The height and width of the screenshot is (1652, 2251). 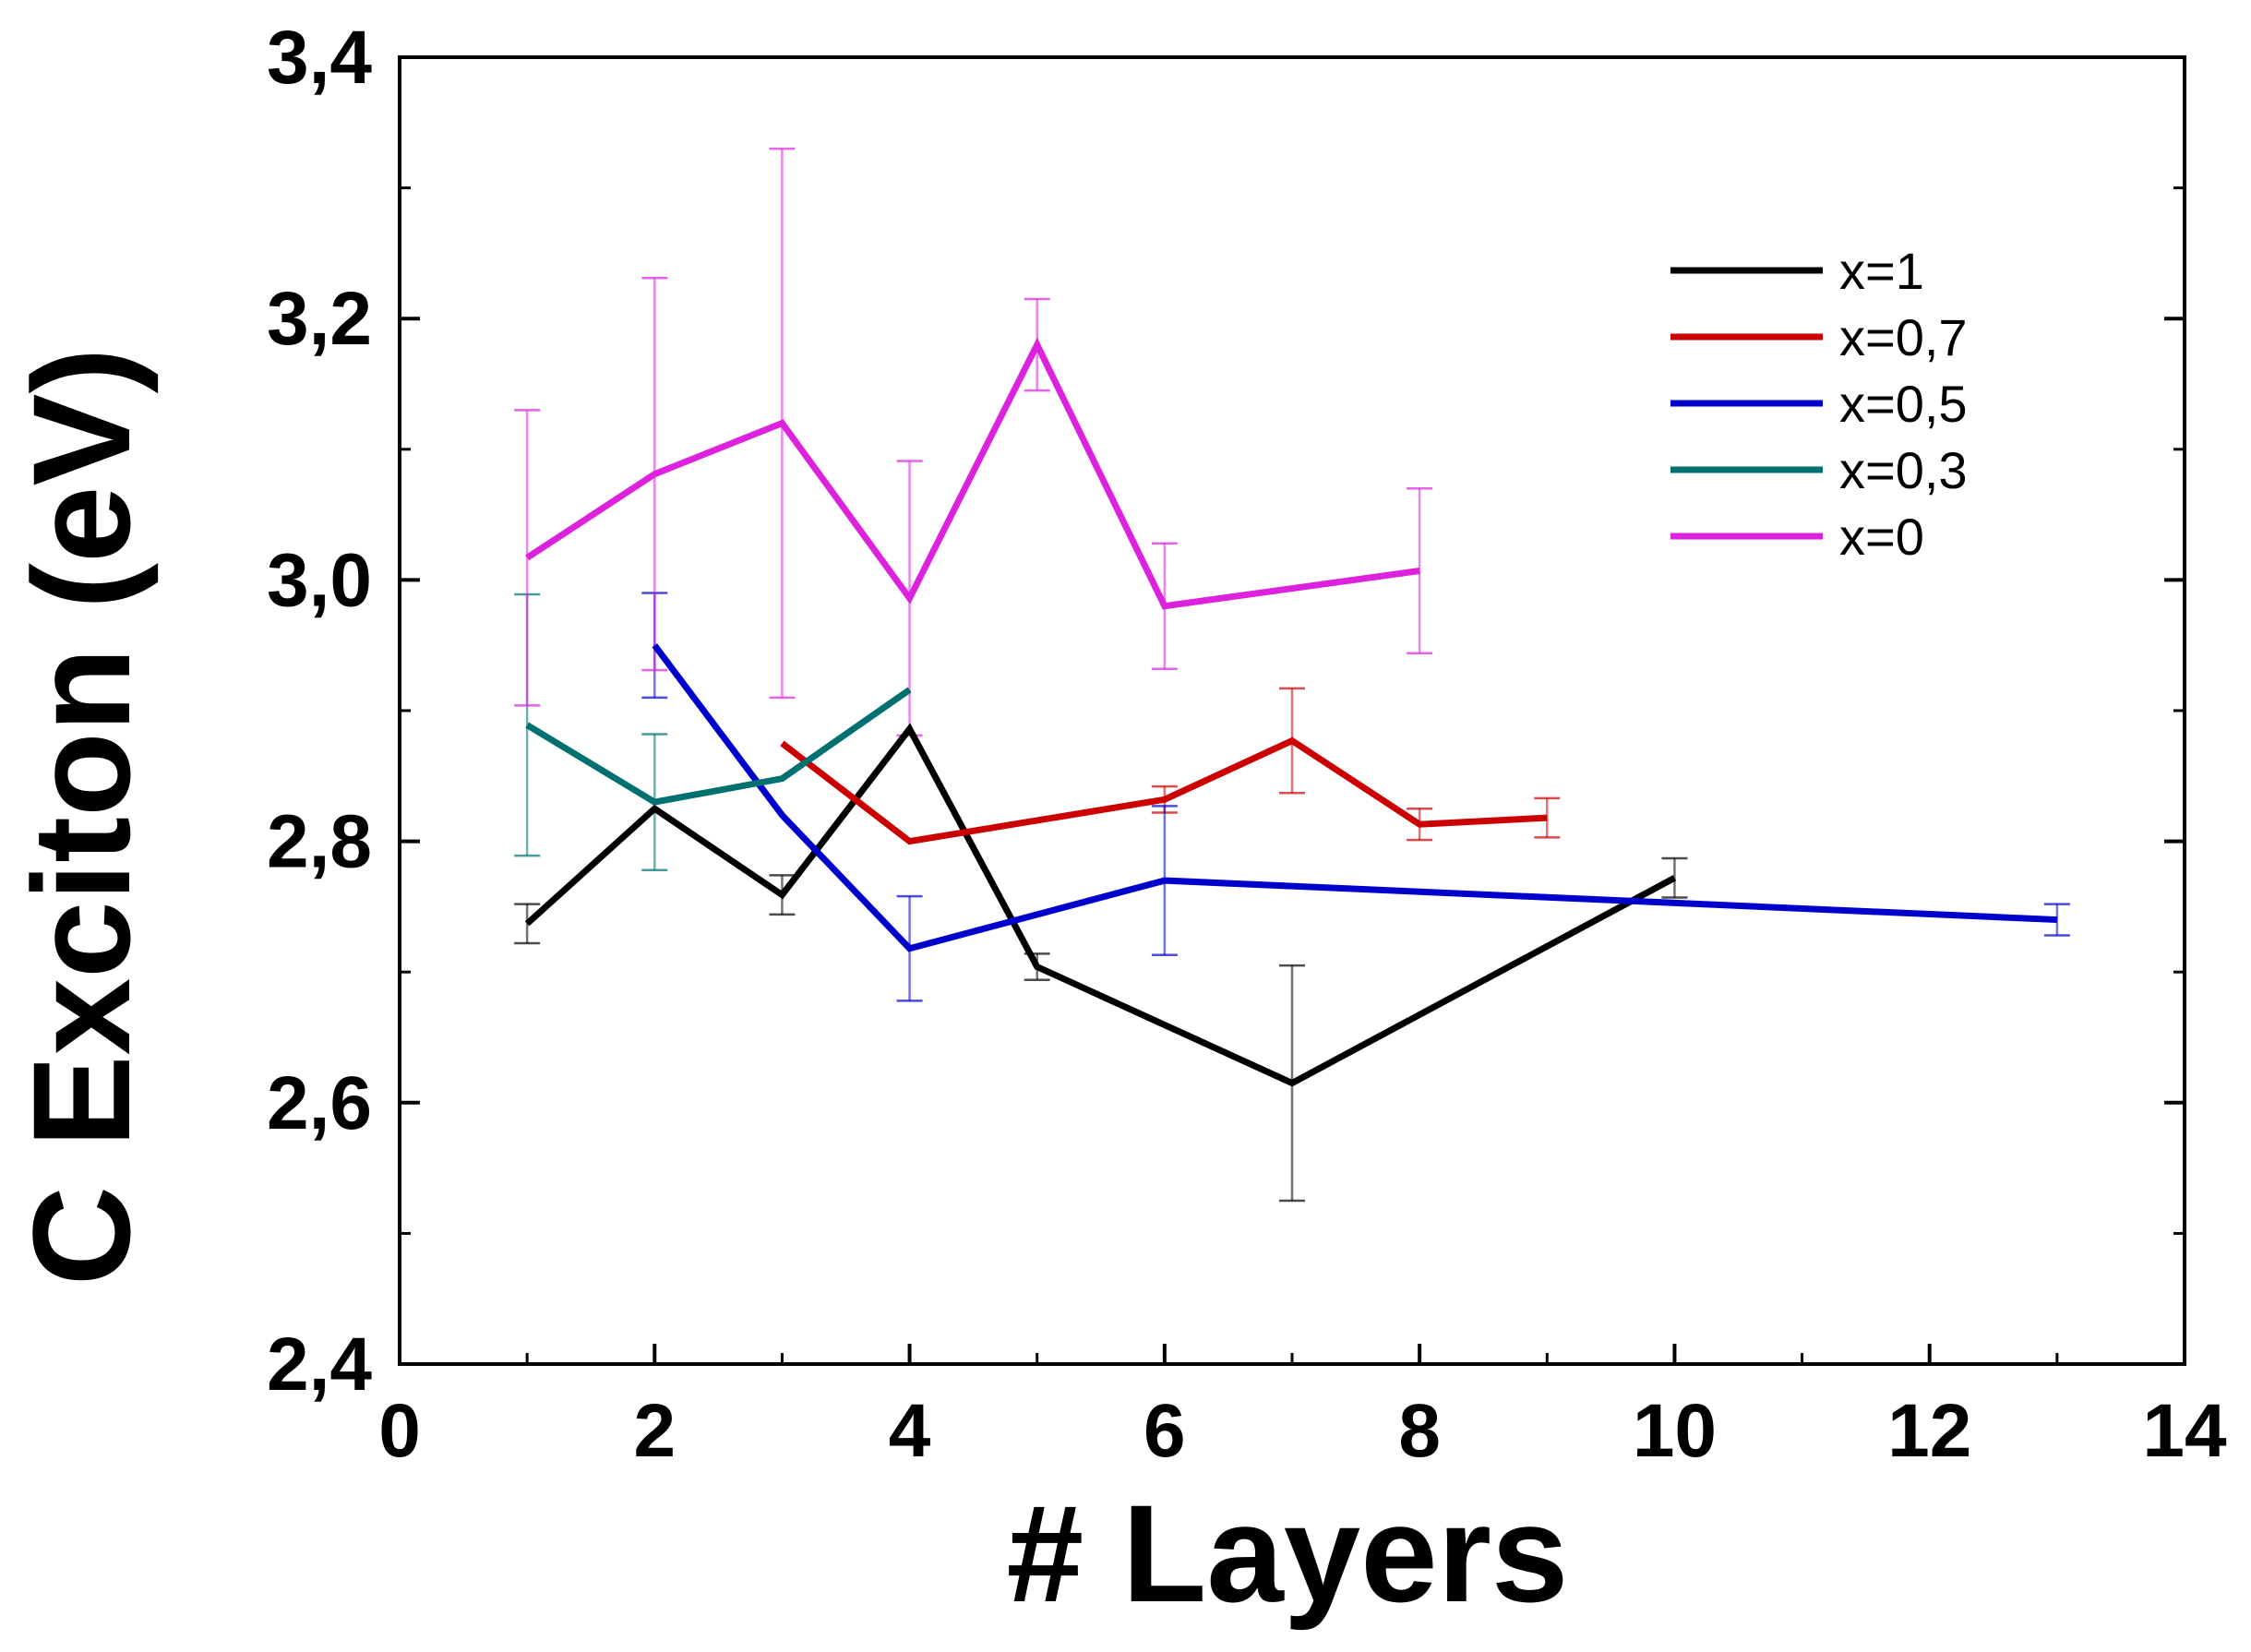 I want to click on y-axis-title: C Exciton (eV), so click(x=81, y=818).